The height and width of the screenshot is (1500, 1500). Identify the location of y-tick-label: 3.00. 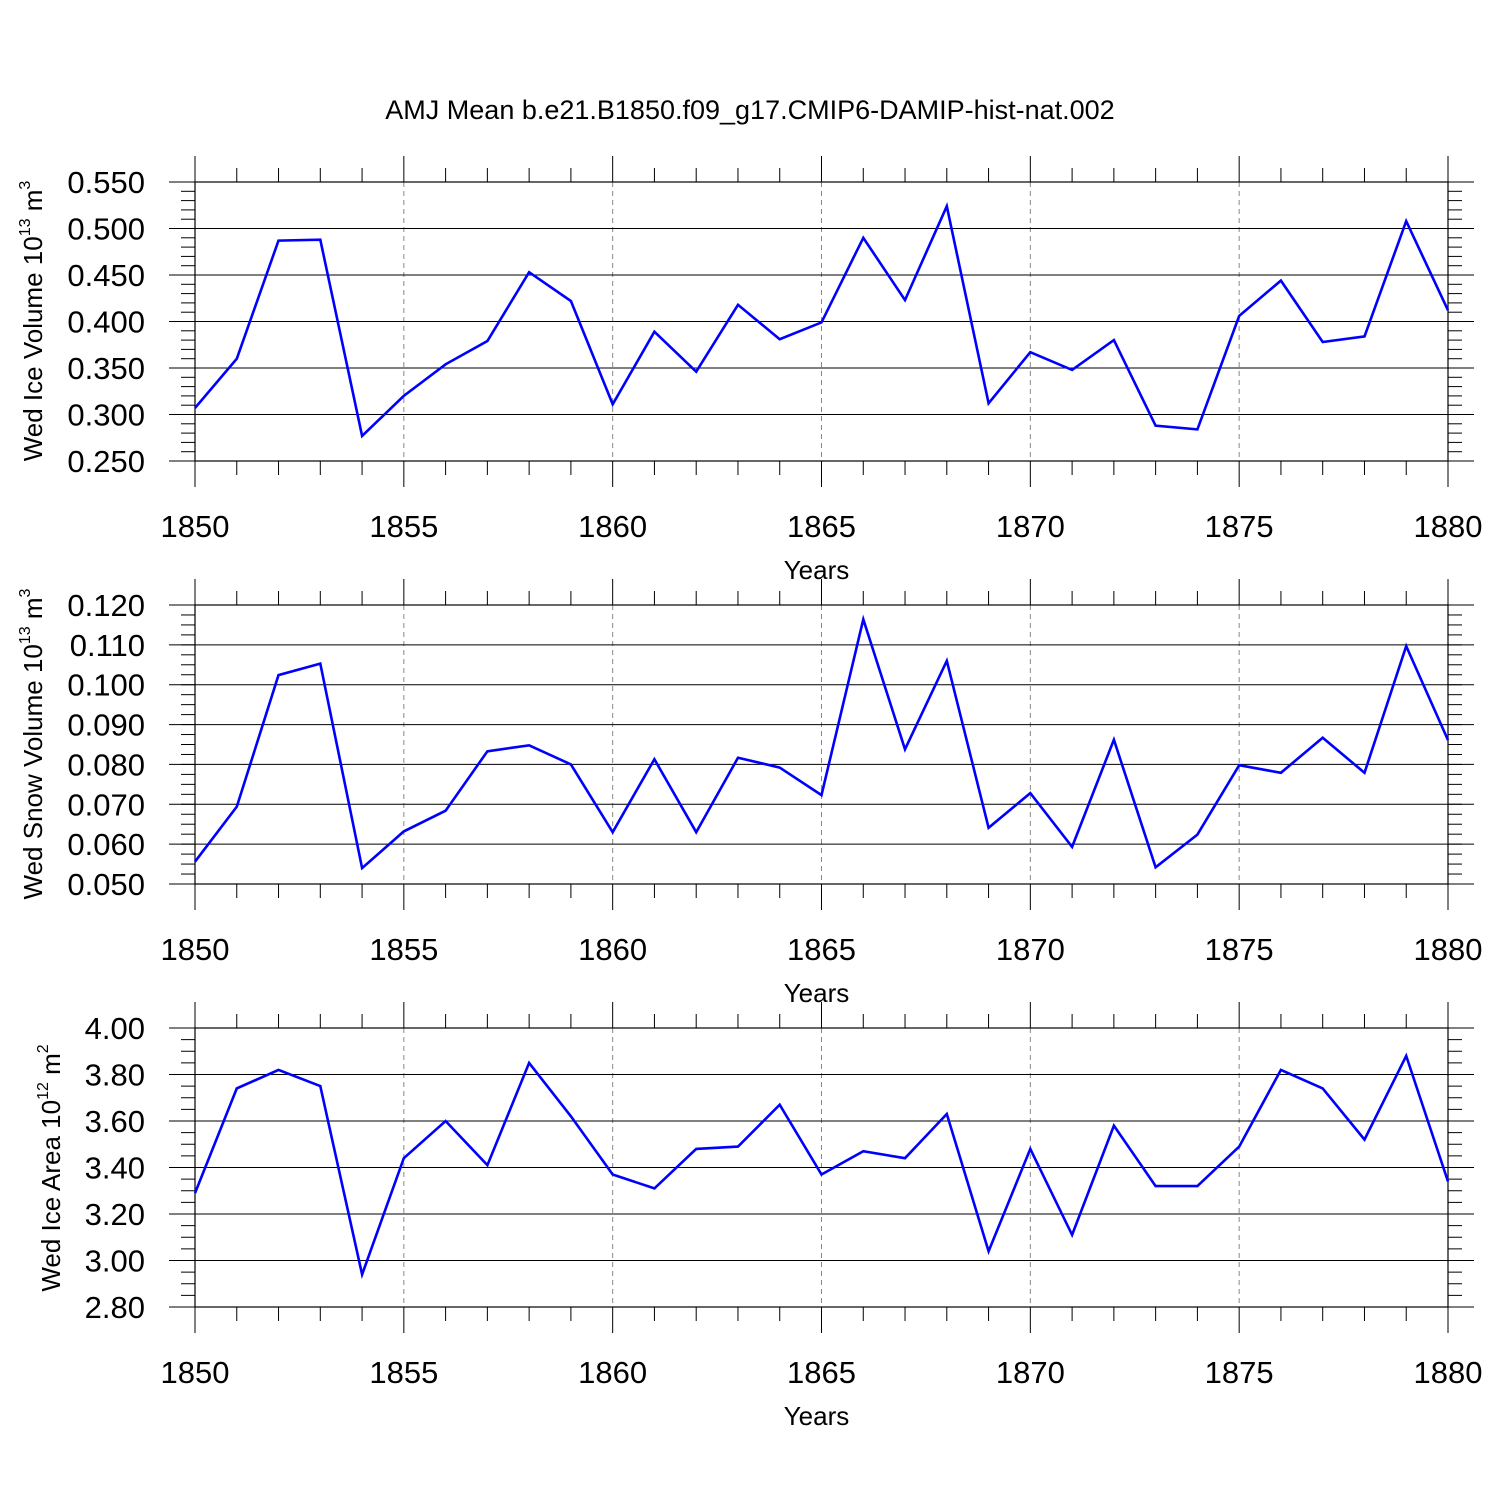
(115, 1261).